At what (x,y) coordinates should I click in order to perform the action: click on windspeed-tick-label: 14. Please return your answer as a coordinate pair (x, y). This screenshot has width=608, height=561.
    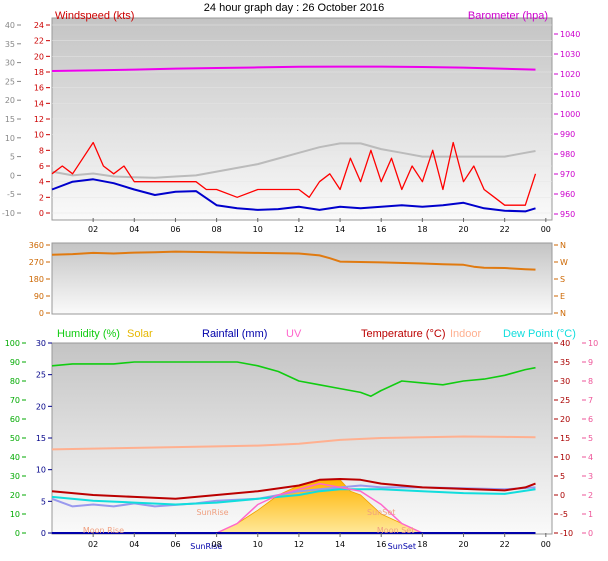
    Looking at the image, I should click on (39, 103).